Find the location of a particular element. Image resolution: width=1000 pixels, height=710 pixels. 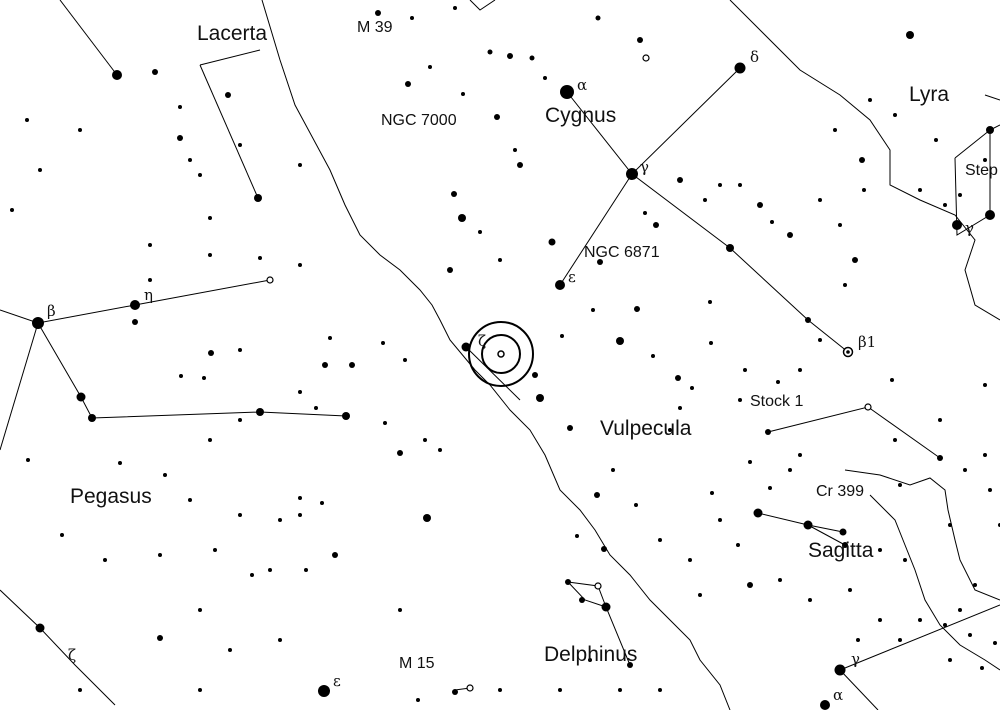

star-gamma-sagittae is located at coordinates (840, 670).